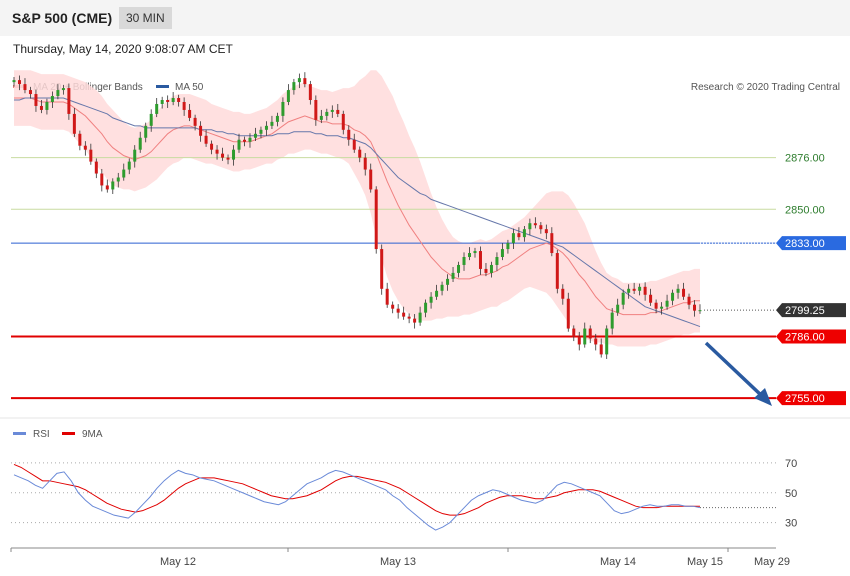  Describe the element at coordinates (356, 489) in the screenshot. I see `rsi-ma-line` at that location.